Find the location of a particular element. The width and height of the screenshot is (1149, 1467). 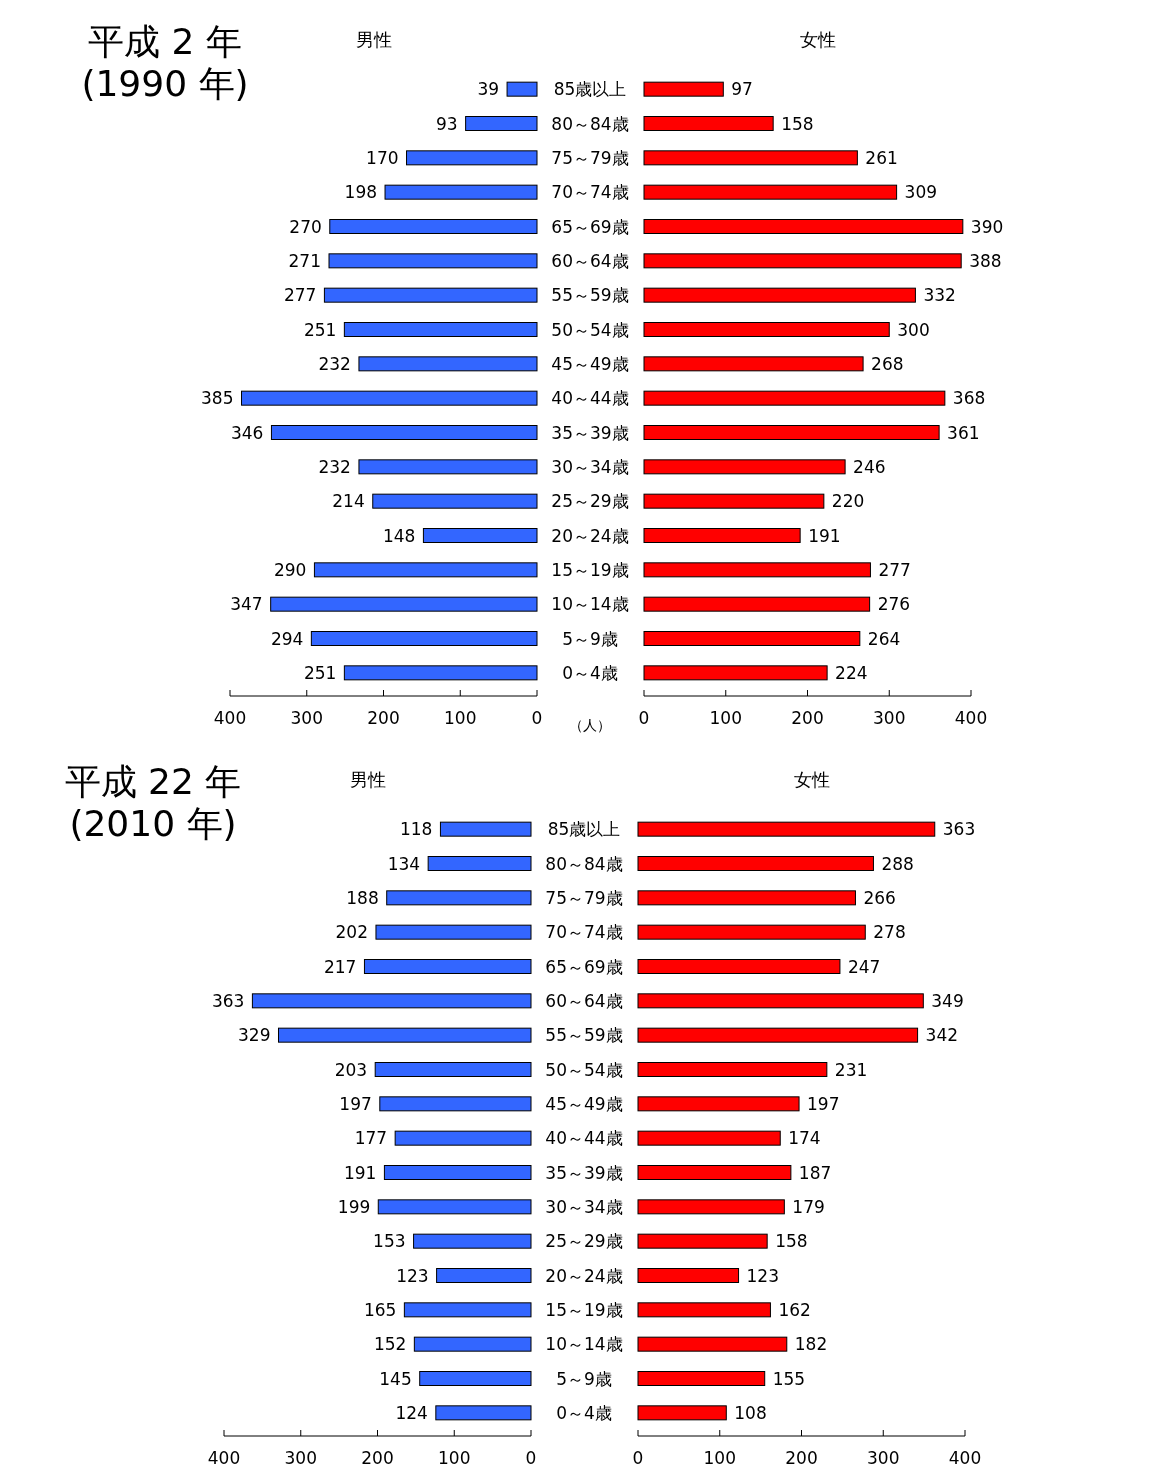

data-label: 220 is located at coordinates (848, 501).